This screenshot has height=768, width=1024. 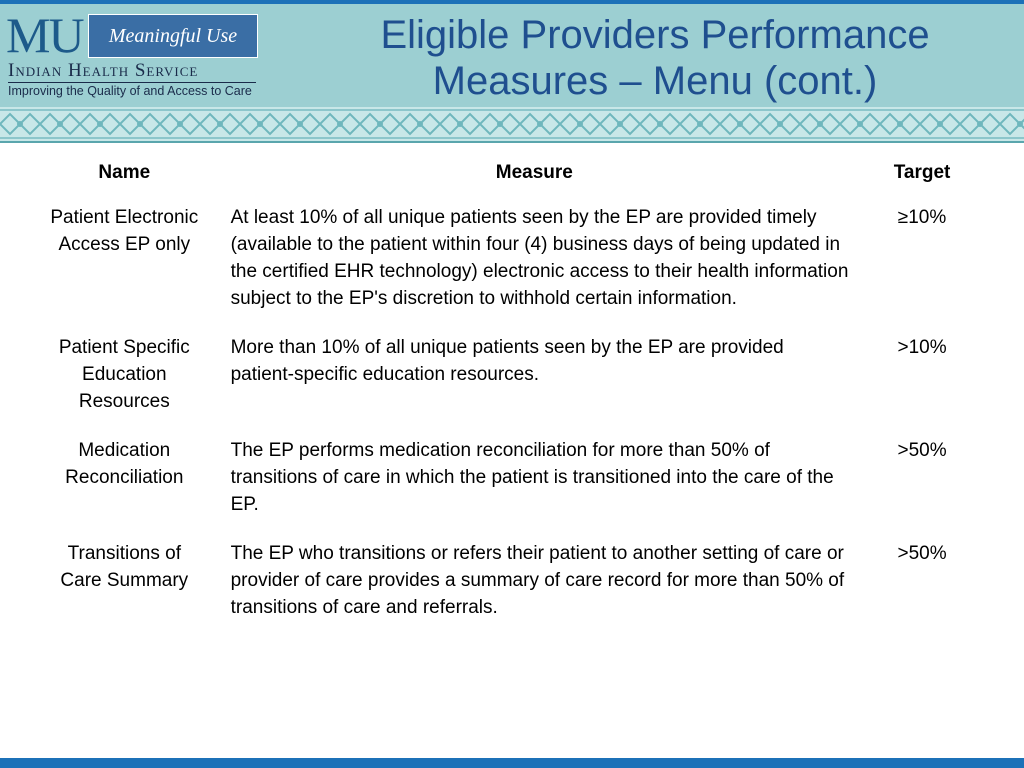 I want to click on column-header-target: Target, so click(x=922, y=172).